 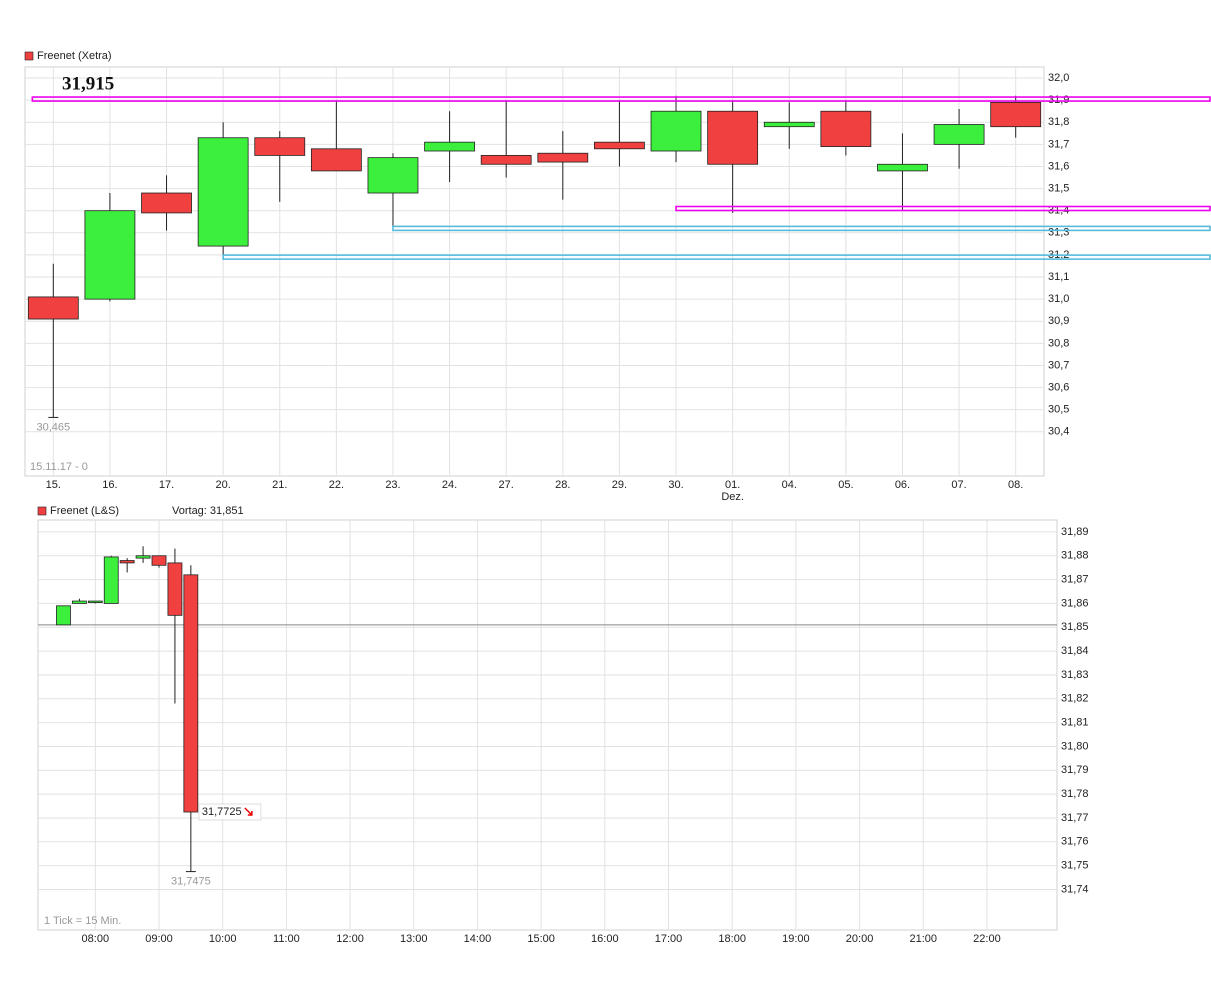 What do you see at coordinates (845, 485) in the screenshot?
I see `x-tick-label: 05.` at bounding box center [845, 485].